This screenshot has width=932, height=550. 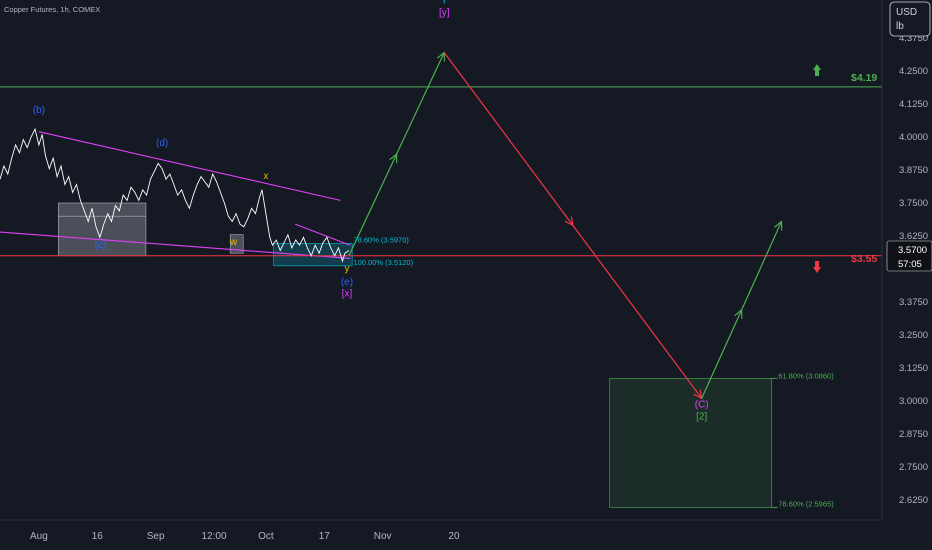 I want to click on wave-label: y, so click(x=346, y=269).